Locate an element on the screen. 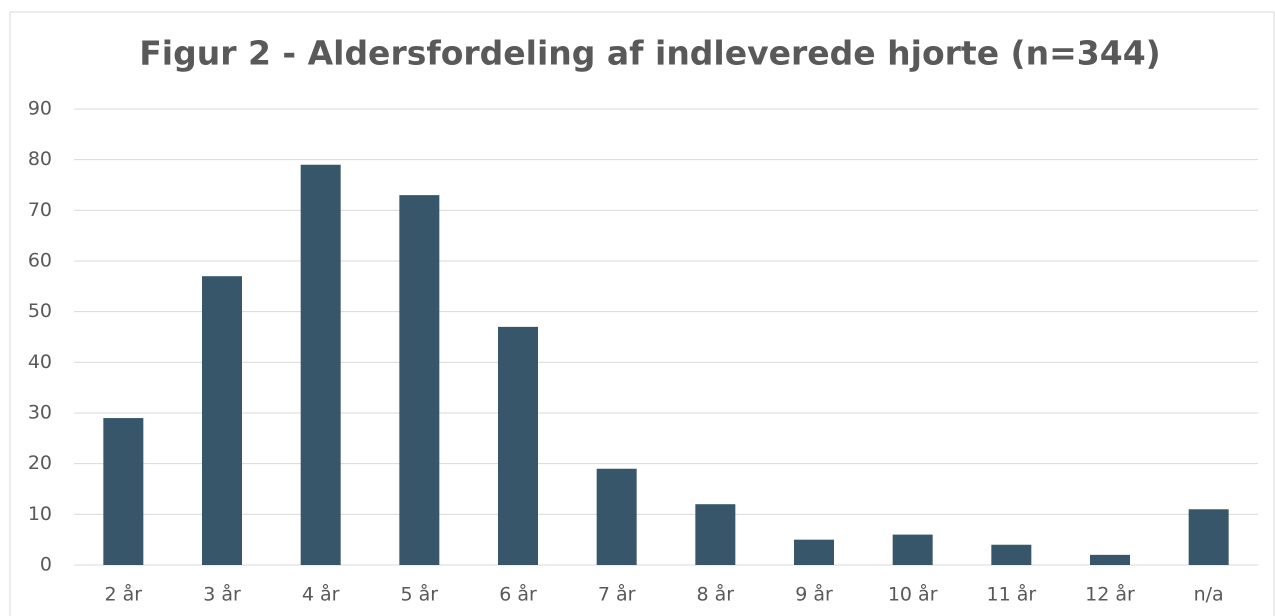 The height and width of the screenshot is (616, 1275). x-tick-label: 4 år is located at coordinates (321, 594).